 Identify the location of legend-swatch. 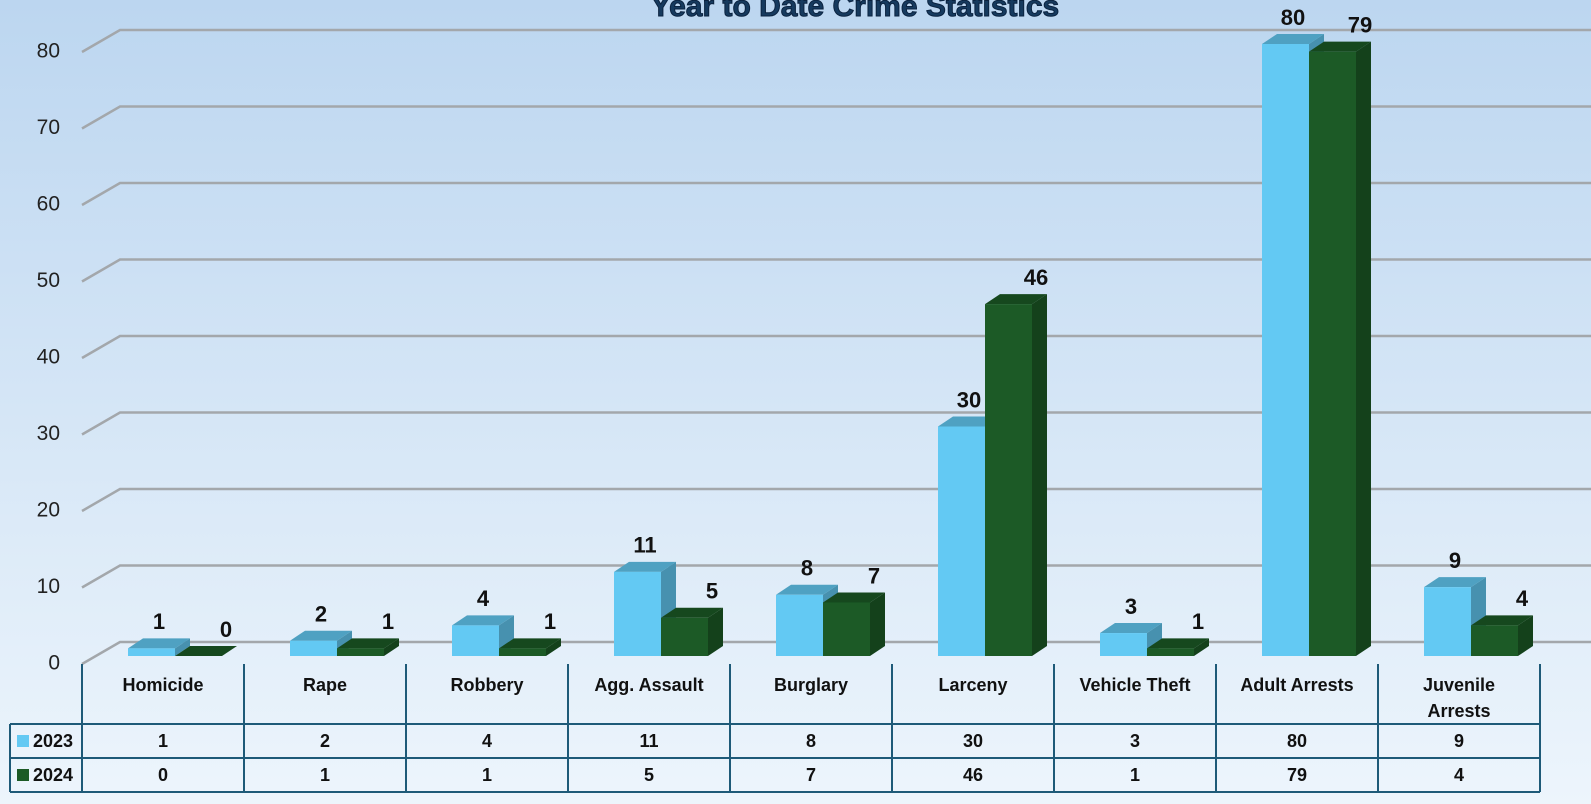
(23, 741).